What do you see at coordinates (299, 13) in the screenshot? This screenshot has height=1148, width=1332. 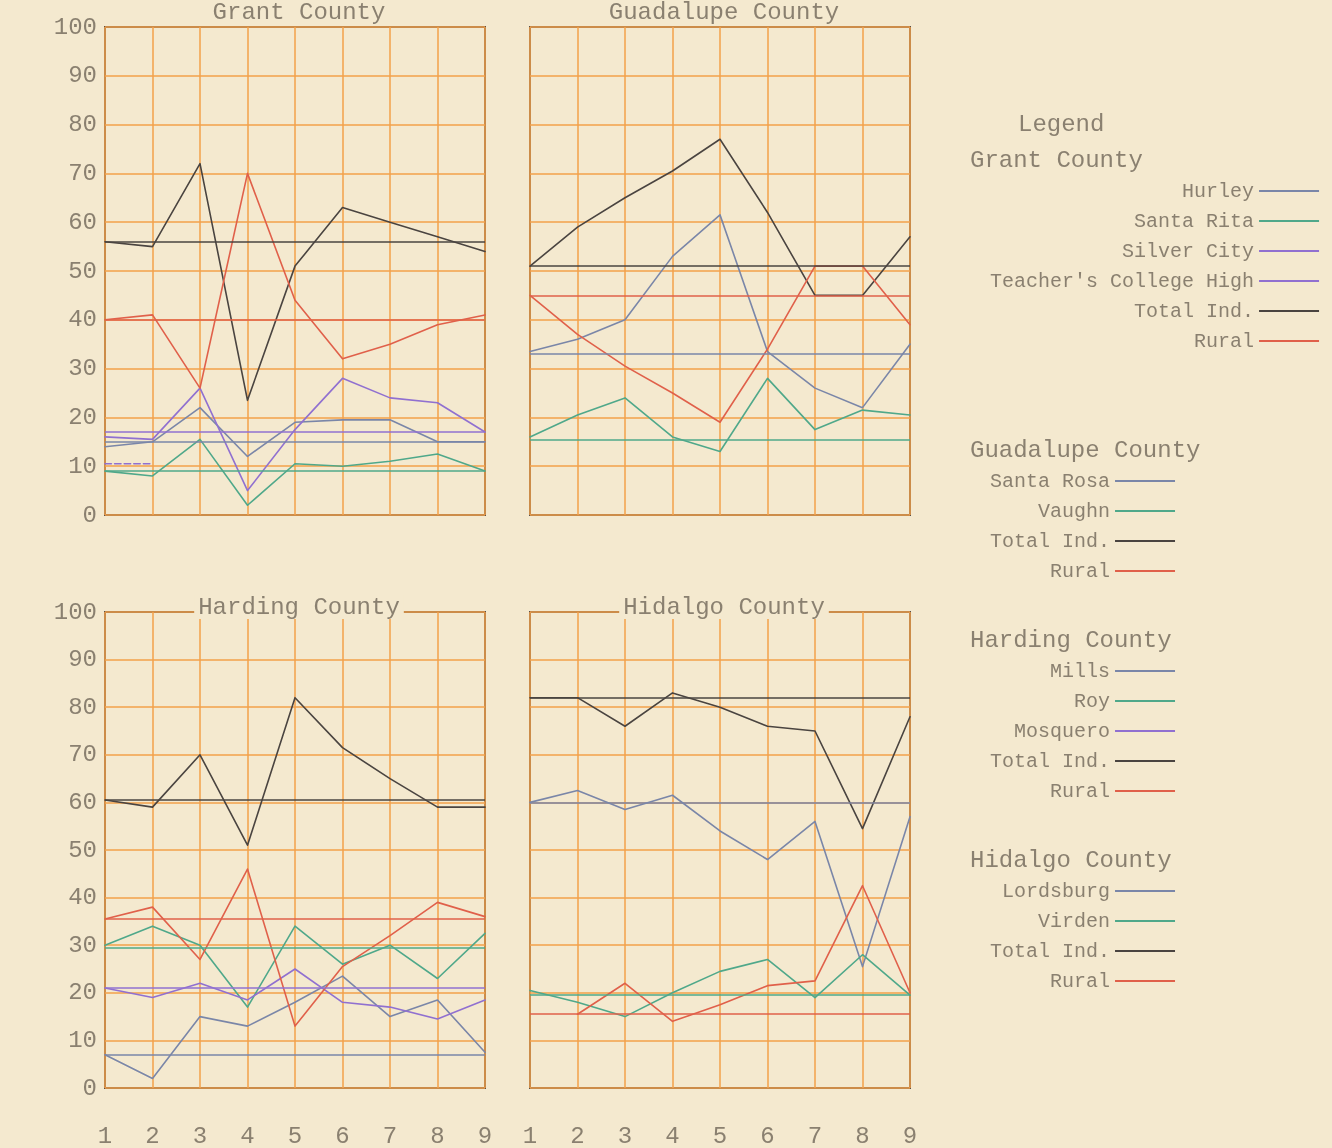 I see `chart-title: Grant County` at bounding box center [299, 13].